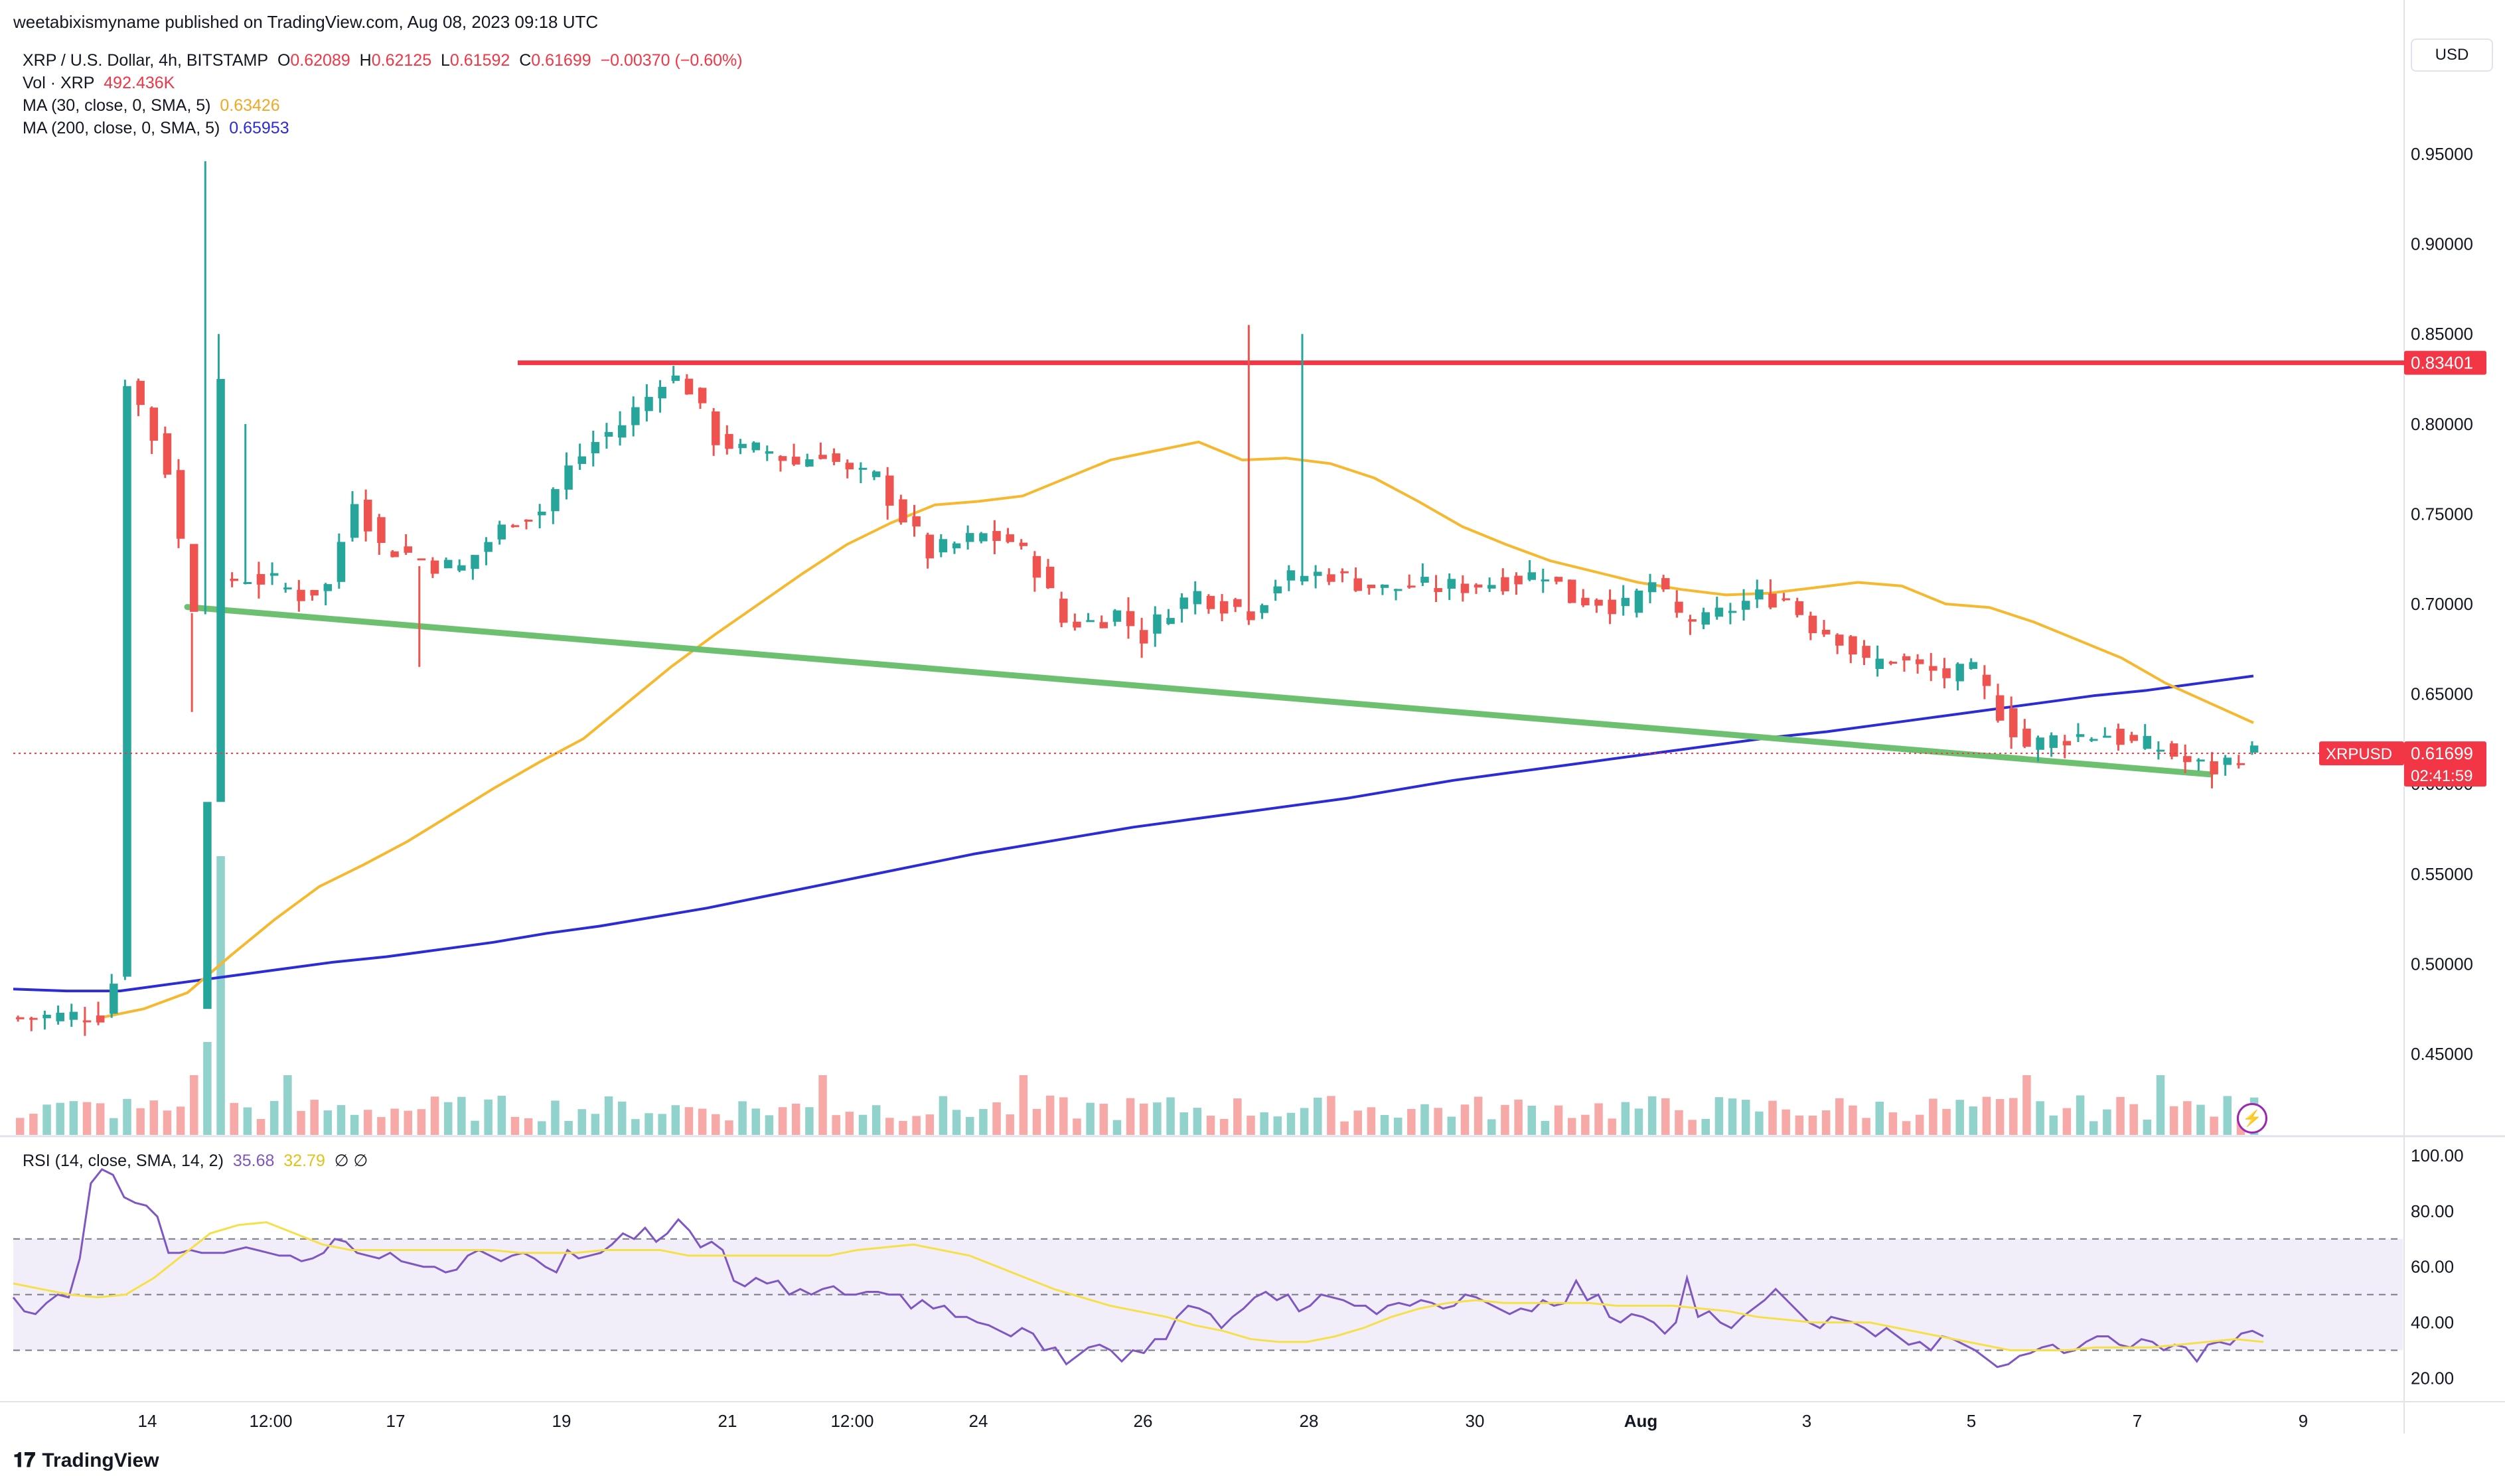 The height and width of the screenshot is (1484, 2505). What do you see at coordinates (304, 1160) in the screenshot?
I see `rsi-sma-value: 32.79` at bounding box center [304, 1160].